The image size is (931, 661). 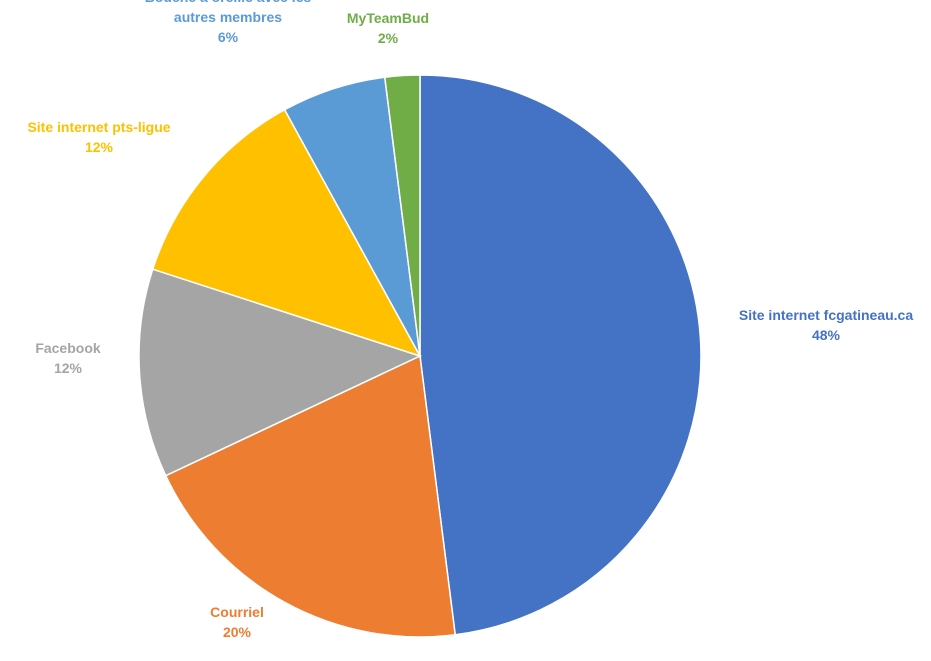 I want to click on slice-label-3: Site internet pts-ligue 12%, so click(x=98, y=137).